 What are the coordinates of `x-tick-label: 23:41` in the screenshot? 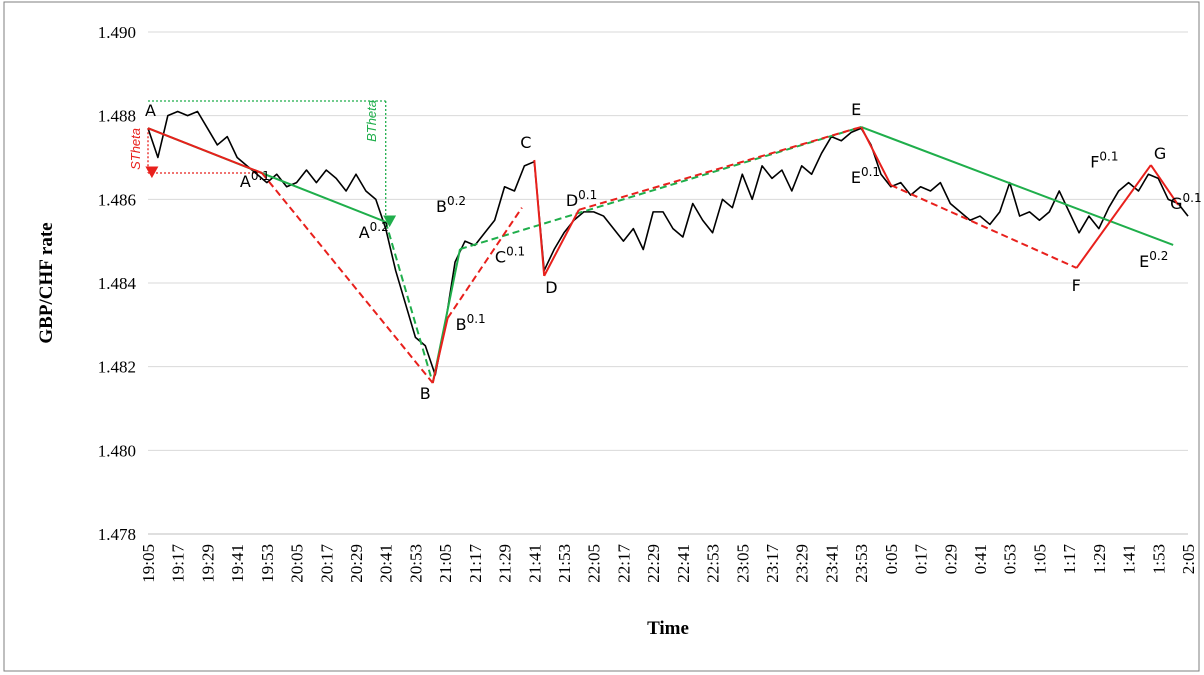 It's located at (831, 563).